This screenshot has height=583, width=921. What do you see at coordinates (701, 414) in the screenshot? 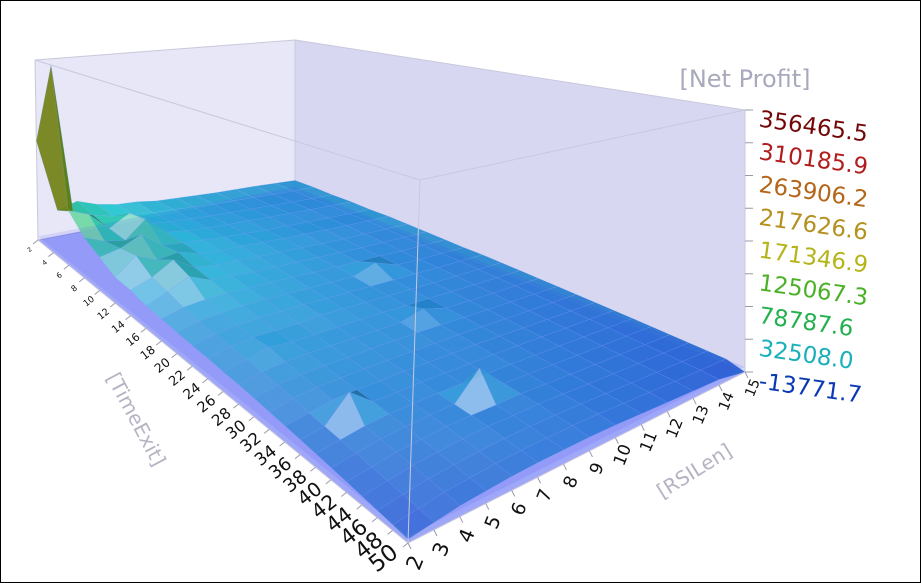
I see `y-tick-label: 13` at bounding box center [701, 414].